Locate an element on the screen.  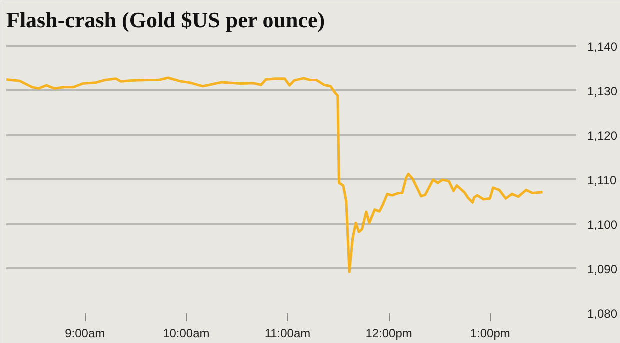
y-tick-label: 1,100 is located at coordinates (603, 225).